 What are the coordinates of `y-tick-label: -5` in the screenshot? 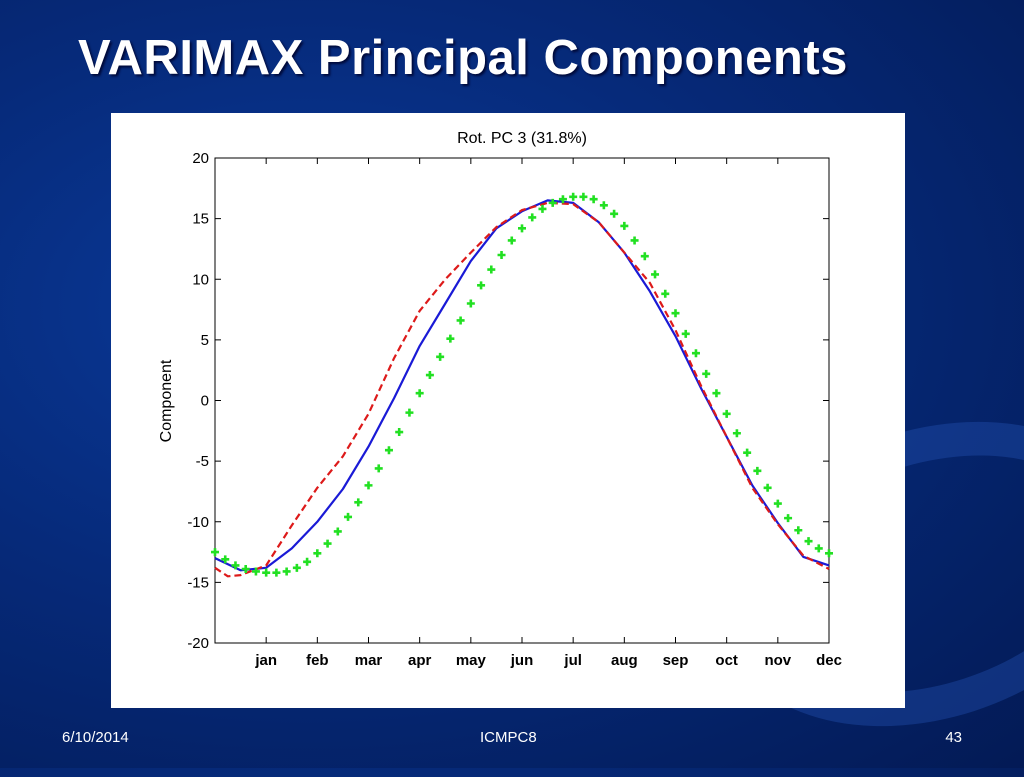 It's located at (202, 461).